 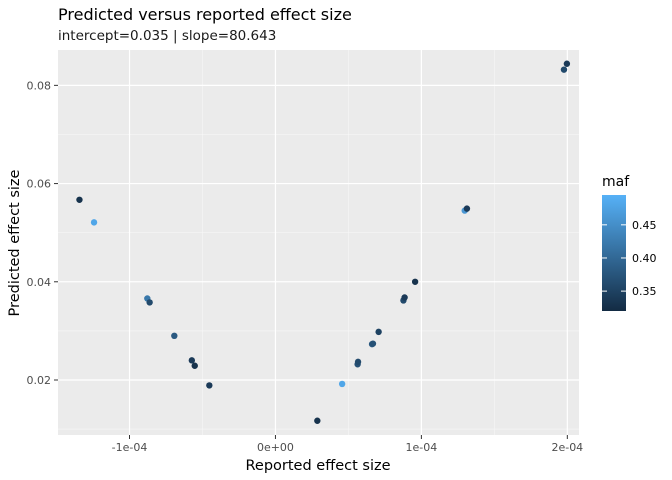 I want to click on legend-tick-label: 0.45, so click(x=644, y=225).